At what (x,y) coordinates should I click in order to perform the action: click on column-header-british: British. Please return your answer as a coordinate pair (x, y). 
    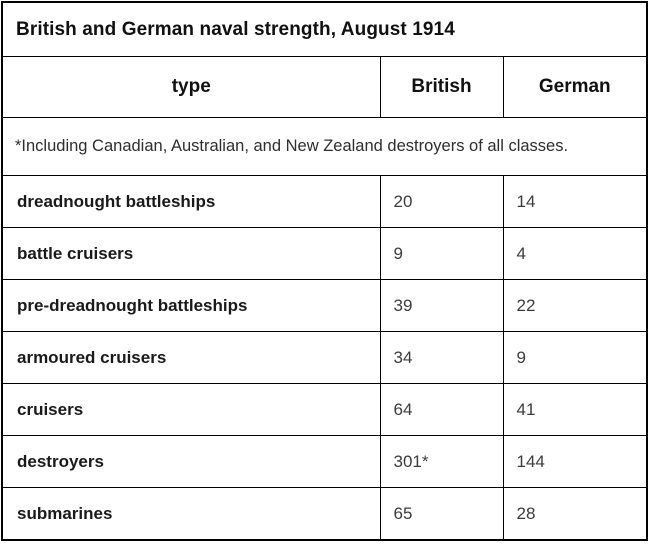
    Looking at the image, I should click on (441, 87).